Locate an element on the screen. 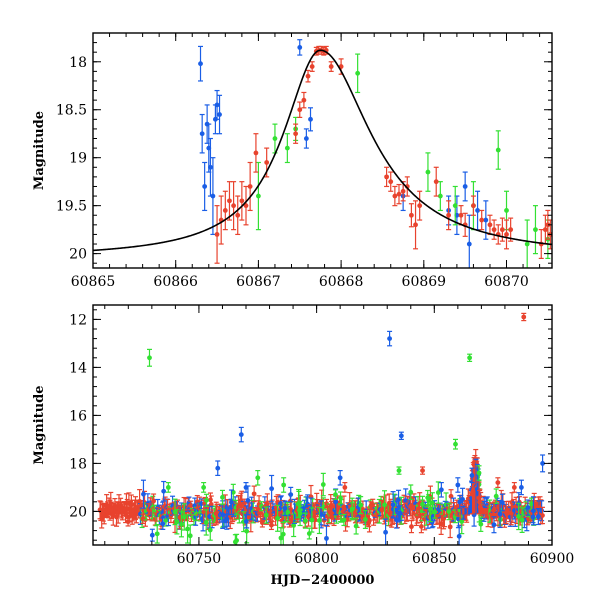 This screenshot has height=600, width=600. bottom-x-tick-label: 60850 is located at coordinates (434, 559).